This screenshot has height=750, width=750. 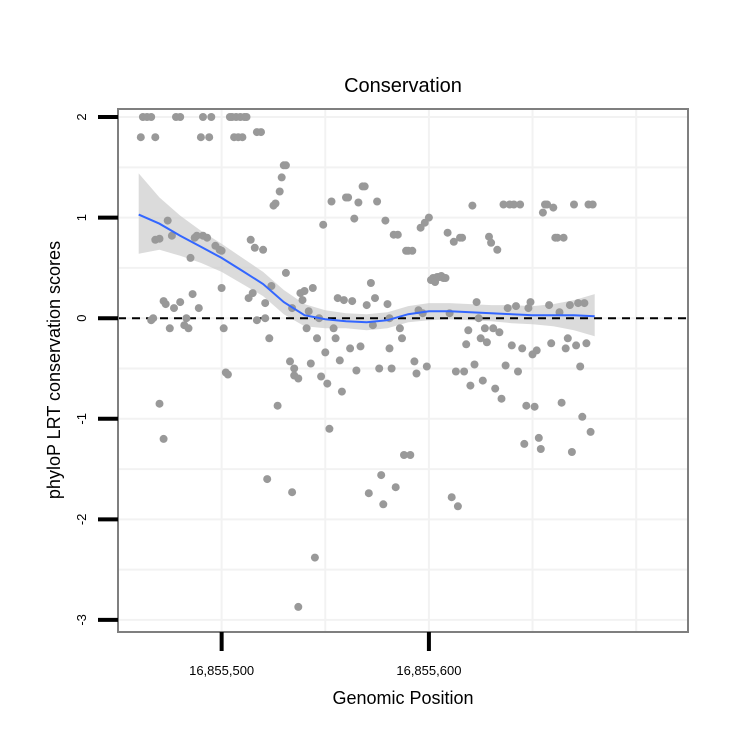 I want to click on y-tick-label: 2, so click(x=81, y=116).